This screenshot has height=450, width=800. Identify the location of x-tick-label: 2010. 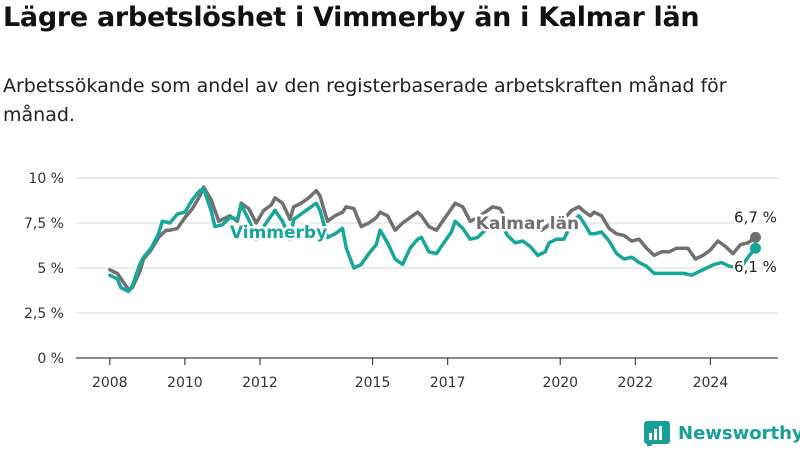
(185, 383).